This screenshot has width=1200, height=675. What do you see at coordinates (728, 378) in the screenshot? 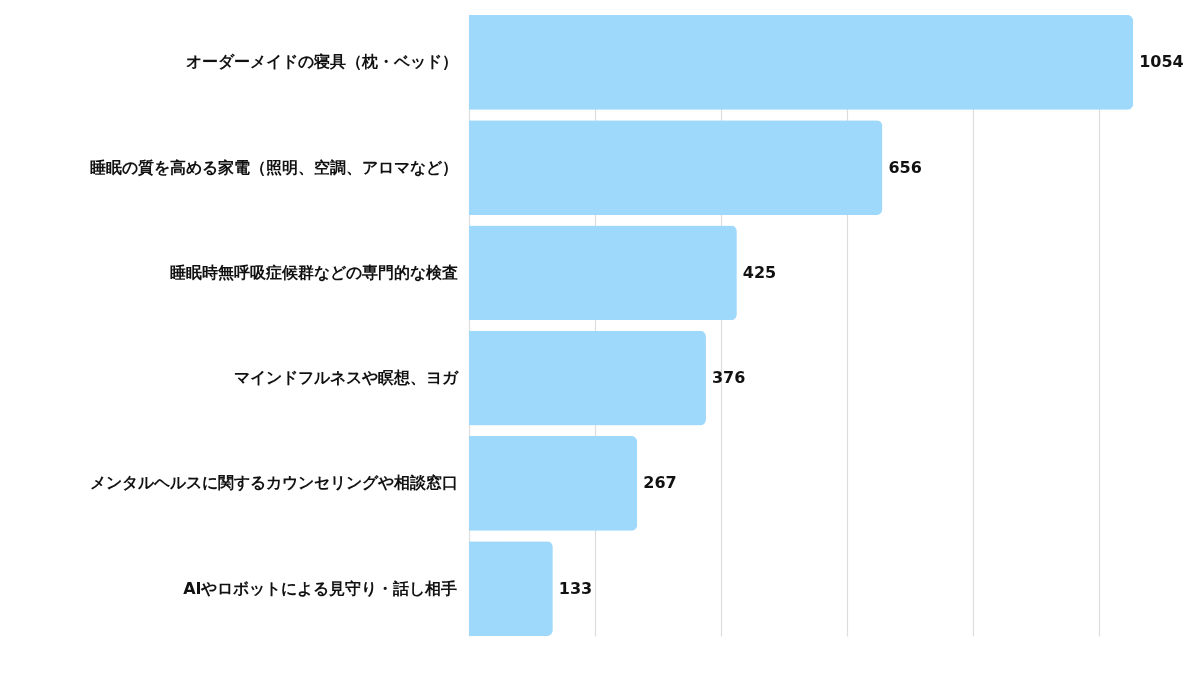
I see `data-label: 376` at bounding box center [728, 378].